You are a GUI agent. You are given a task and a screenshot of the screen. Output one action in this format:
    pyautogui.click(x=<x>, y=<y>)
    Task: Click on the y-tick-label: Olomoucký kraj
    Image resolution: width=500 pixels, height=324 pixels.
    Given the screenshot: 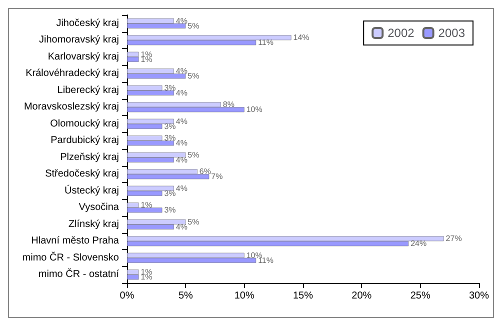 What is the action you would take?
    pyautogui.click(x=84, y=124)
    